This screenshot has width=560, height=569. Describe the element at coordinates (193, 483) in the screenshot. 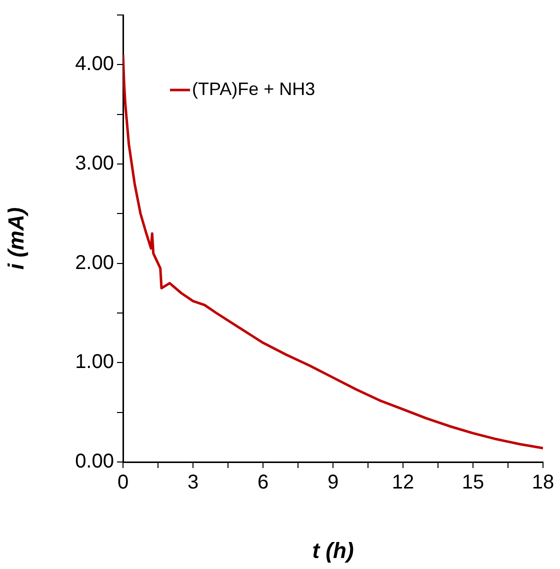

I see `x-tick-label: 3` at that location.